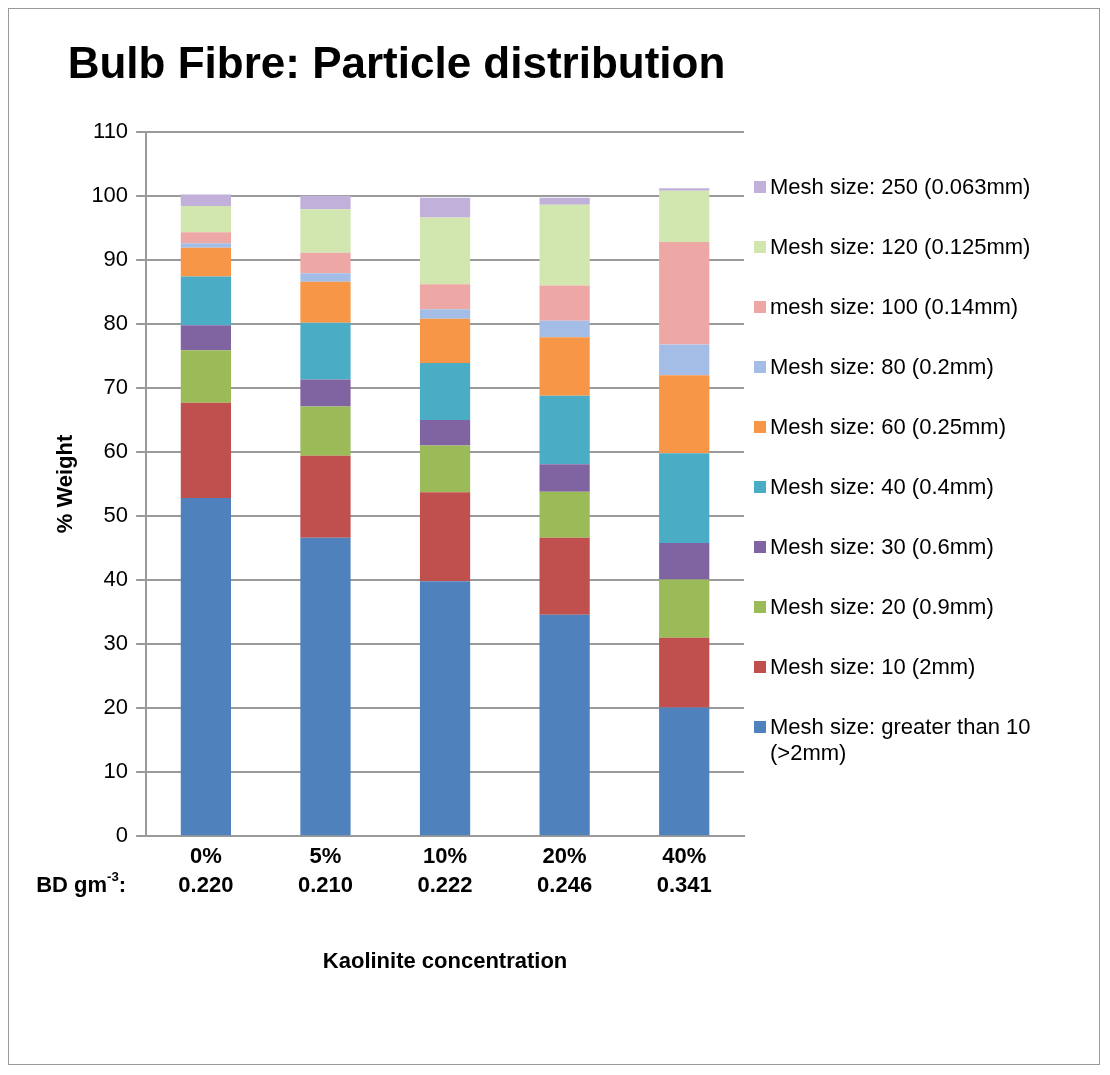  Describe the element at coordinates (325, 856) in the screenshot. I see `x-tick-label: 5%` at that location.